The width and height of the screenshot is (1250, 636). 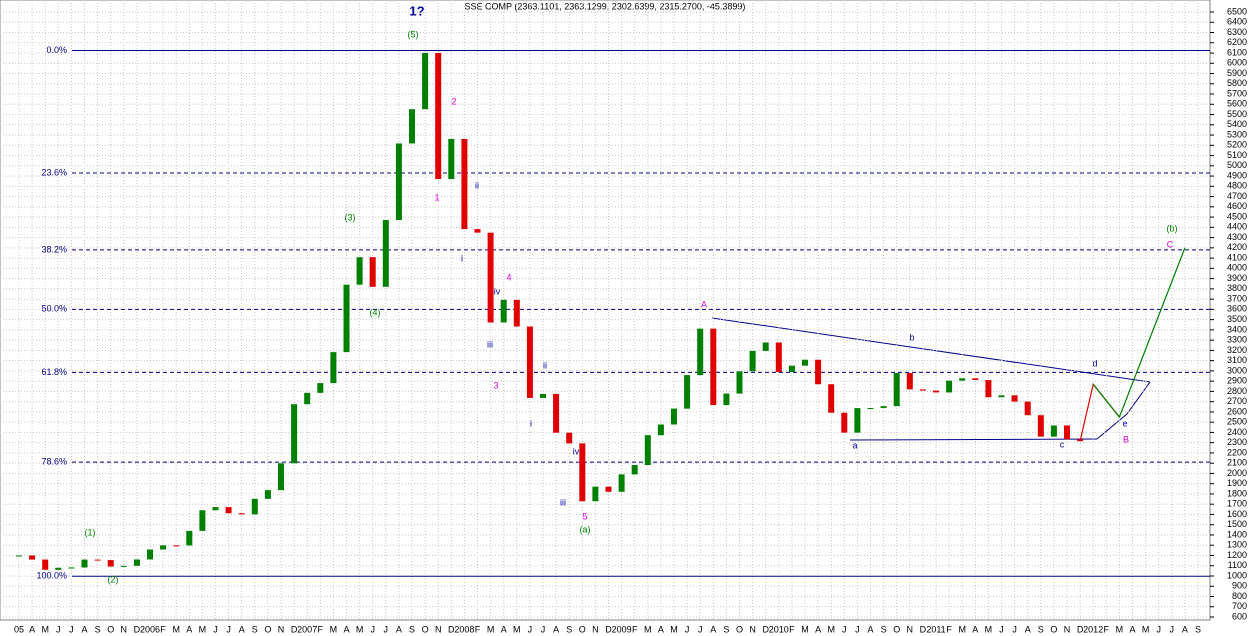 I want to click on x-tick-label: N, so click(x=438, y=629).